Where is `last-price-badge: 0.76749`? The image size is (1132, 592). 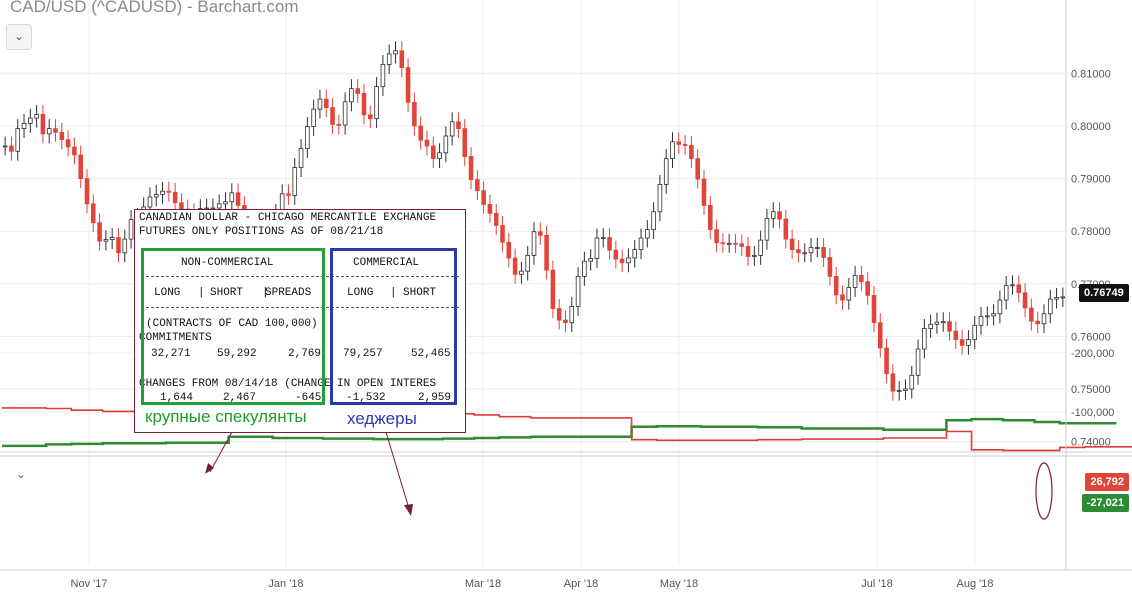
last-price-badge: 0.76749 is located at coordinates (1104, 293).